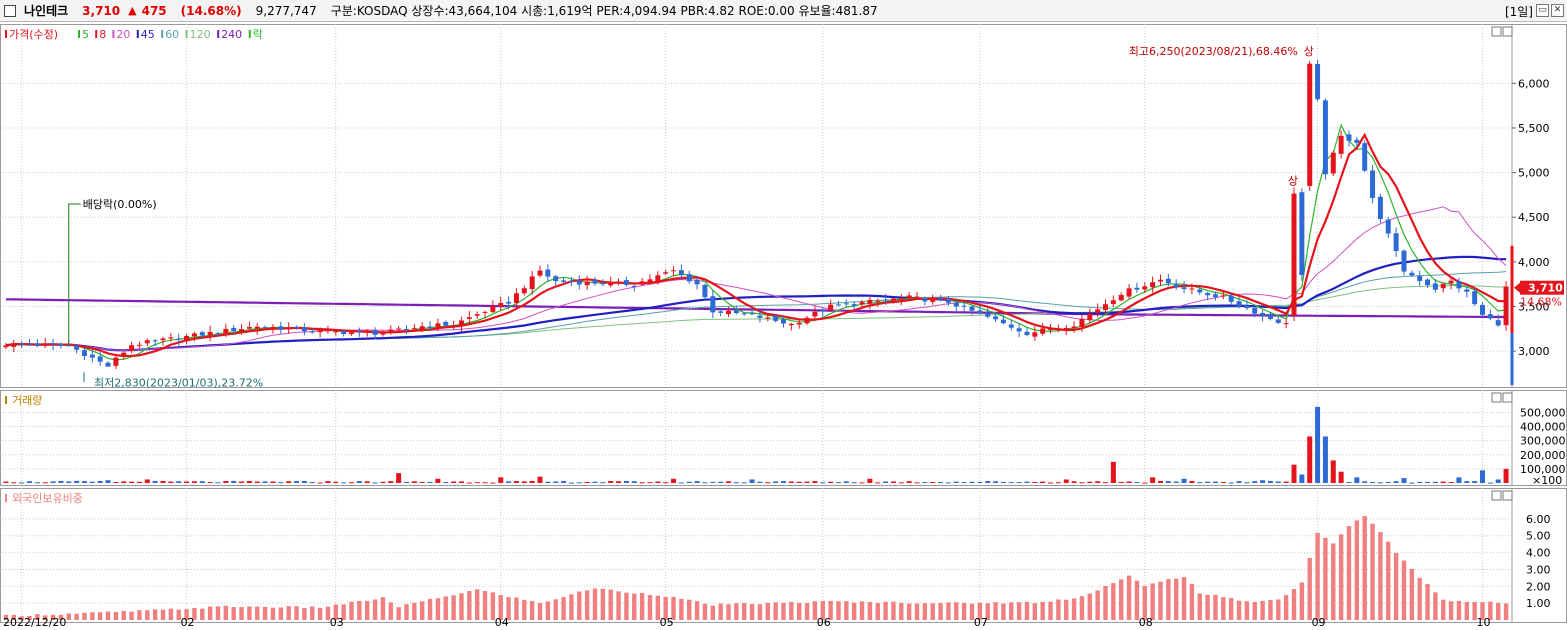  I want to click on x-axis-label: 10, so click(1484, 622).